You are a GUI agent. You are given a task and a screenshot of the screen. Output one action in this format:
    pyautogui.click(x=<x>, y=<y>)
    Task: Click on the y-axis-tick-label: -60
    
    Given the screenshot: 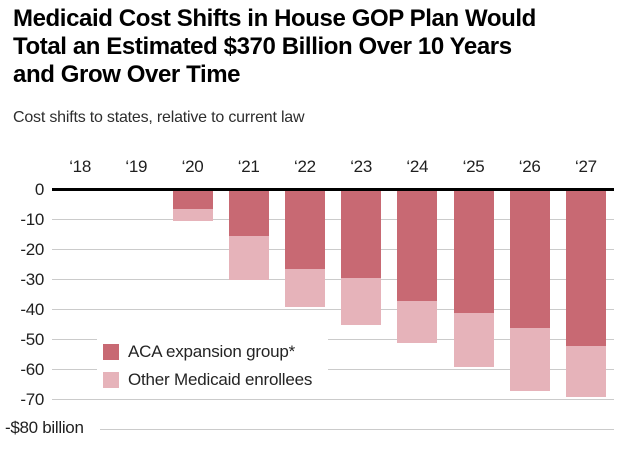 What is the action you would take?
    pyautogui.click(x=32, y=369)
    